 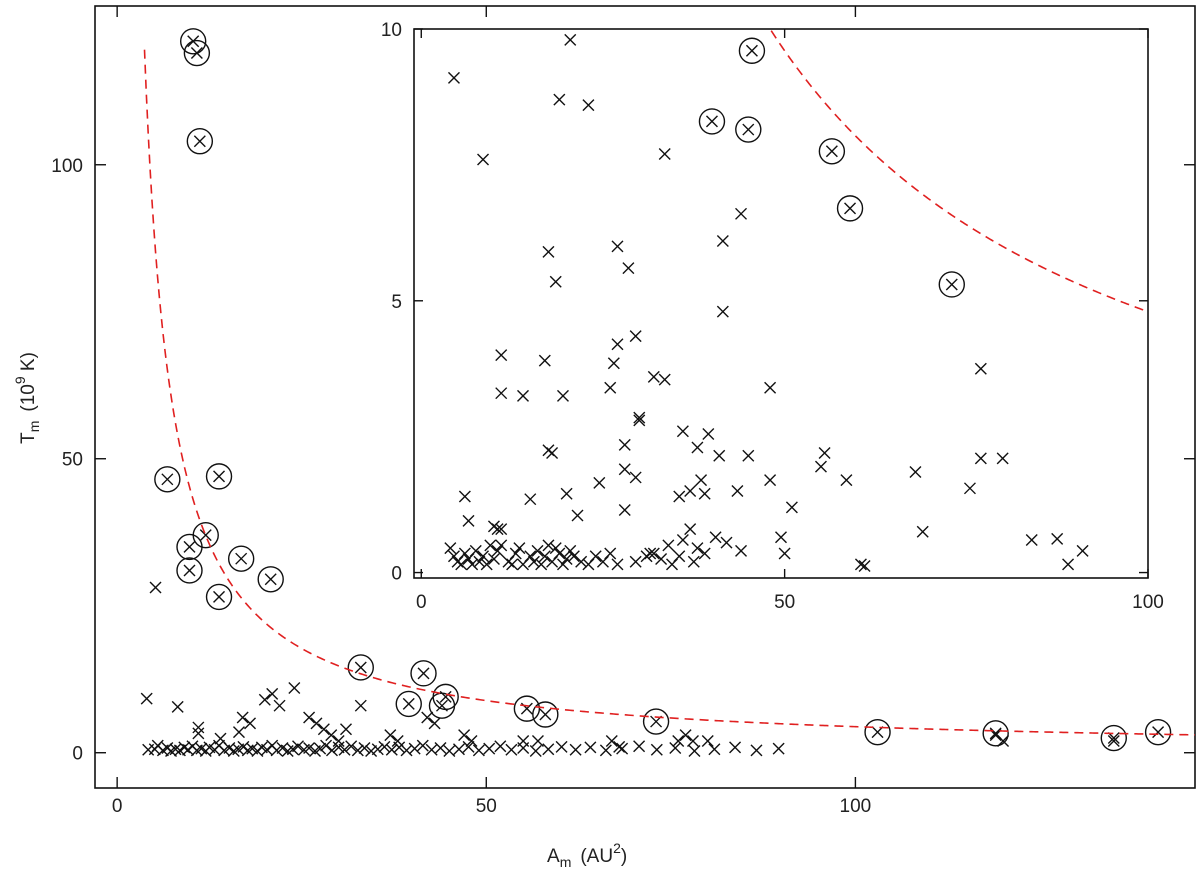 I want to click on inset-circled-markers, so click(x=831, y=167).